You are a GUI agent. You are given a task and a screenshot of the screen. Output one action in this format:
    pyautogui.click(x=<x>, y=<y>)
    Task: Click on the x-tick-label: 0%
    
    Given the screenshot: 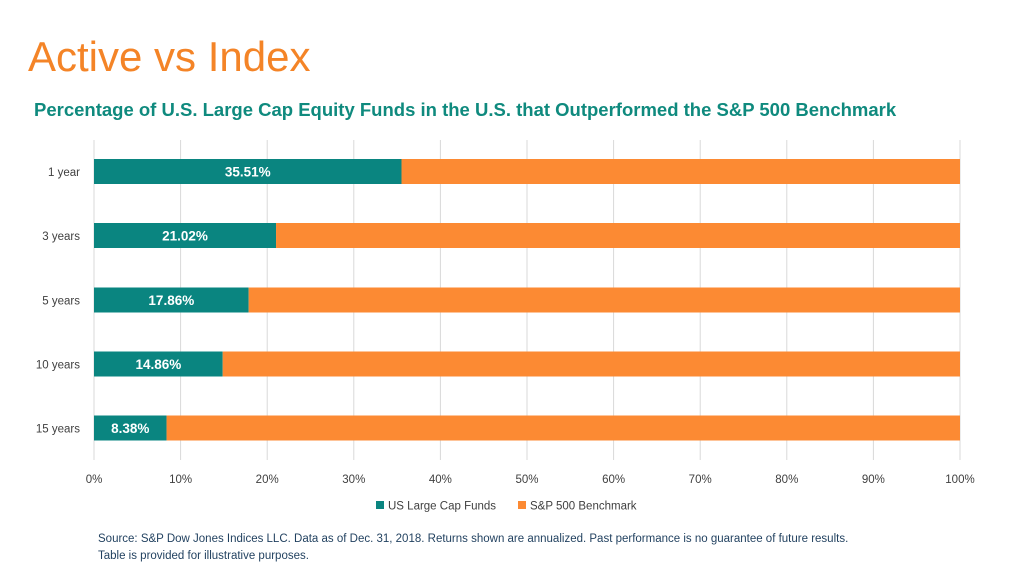 What is the action you would take?
    pyautogui.click(x=94, y=480)
    